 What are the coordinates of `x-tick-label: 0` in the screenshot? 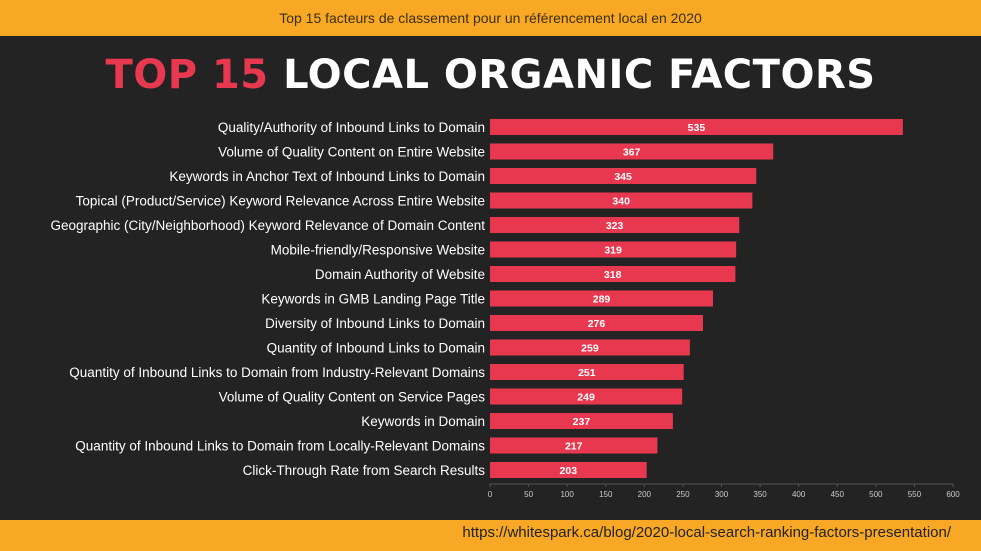 It's located at (490, 494).